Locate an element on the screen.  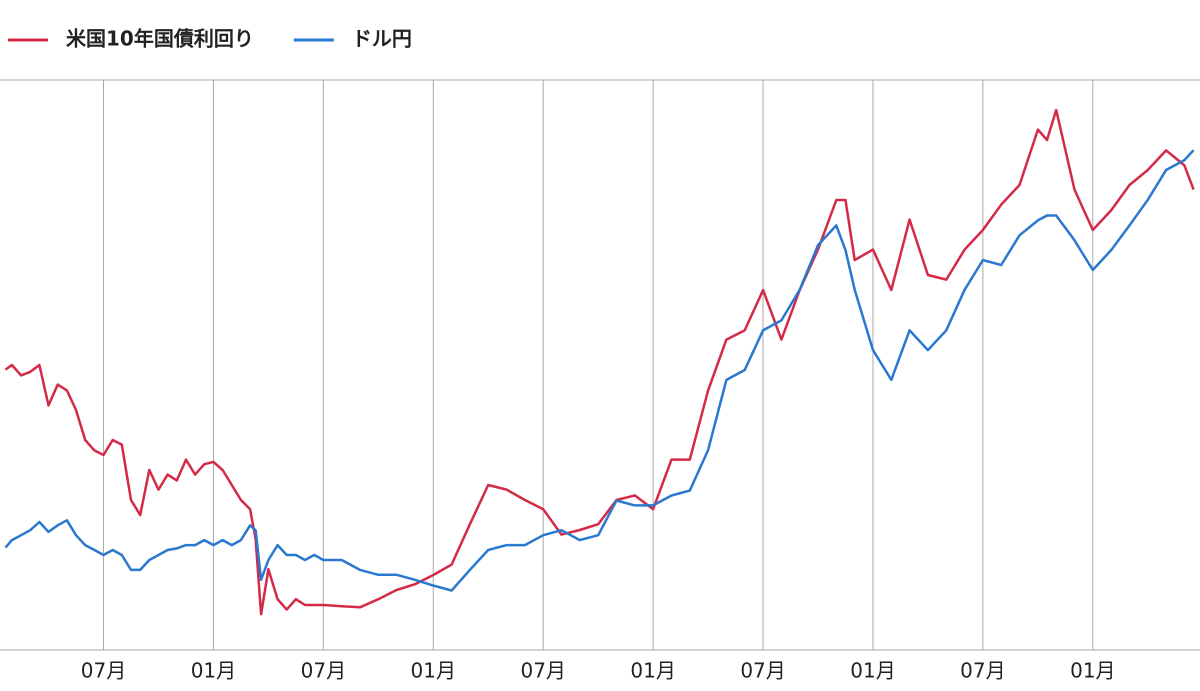
legend-label: 米国10年国債利回り is located at coordinates (160, 39).